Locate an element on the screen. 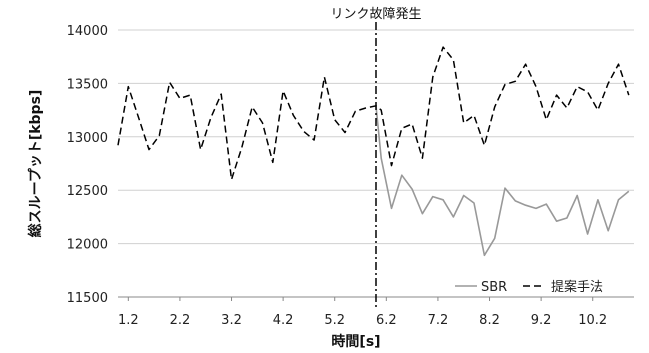 The image size is (649, 353). y-axis-title: 総スループット[kbps] is located at coordinates (35, 164).